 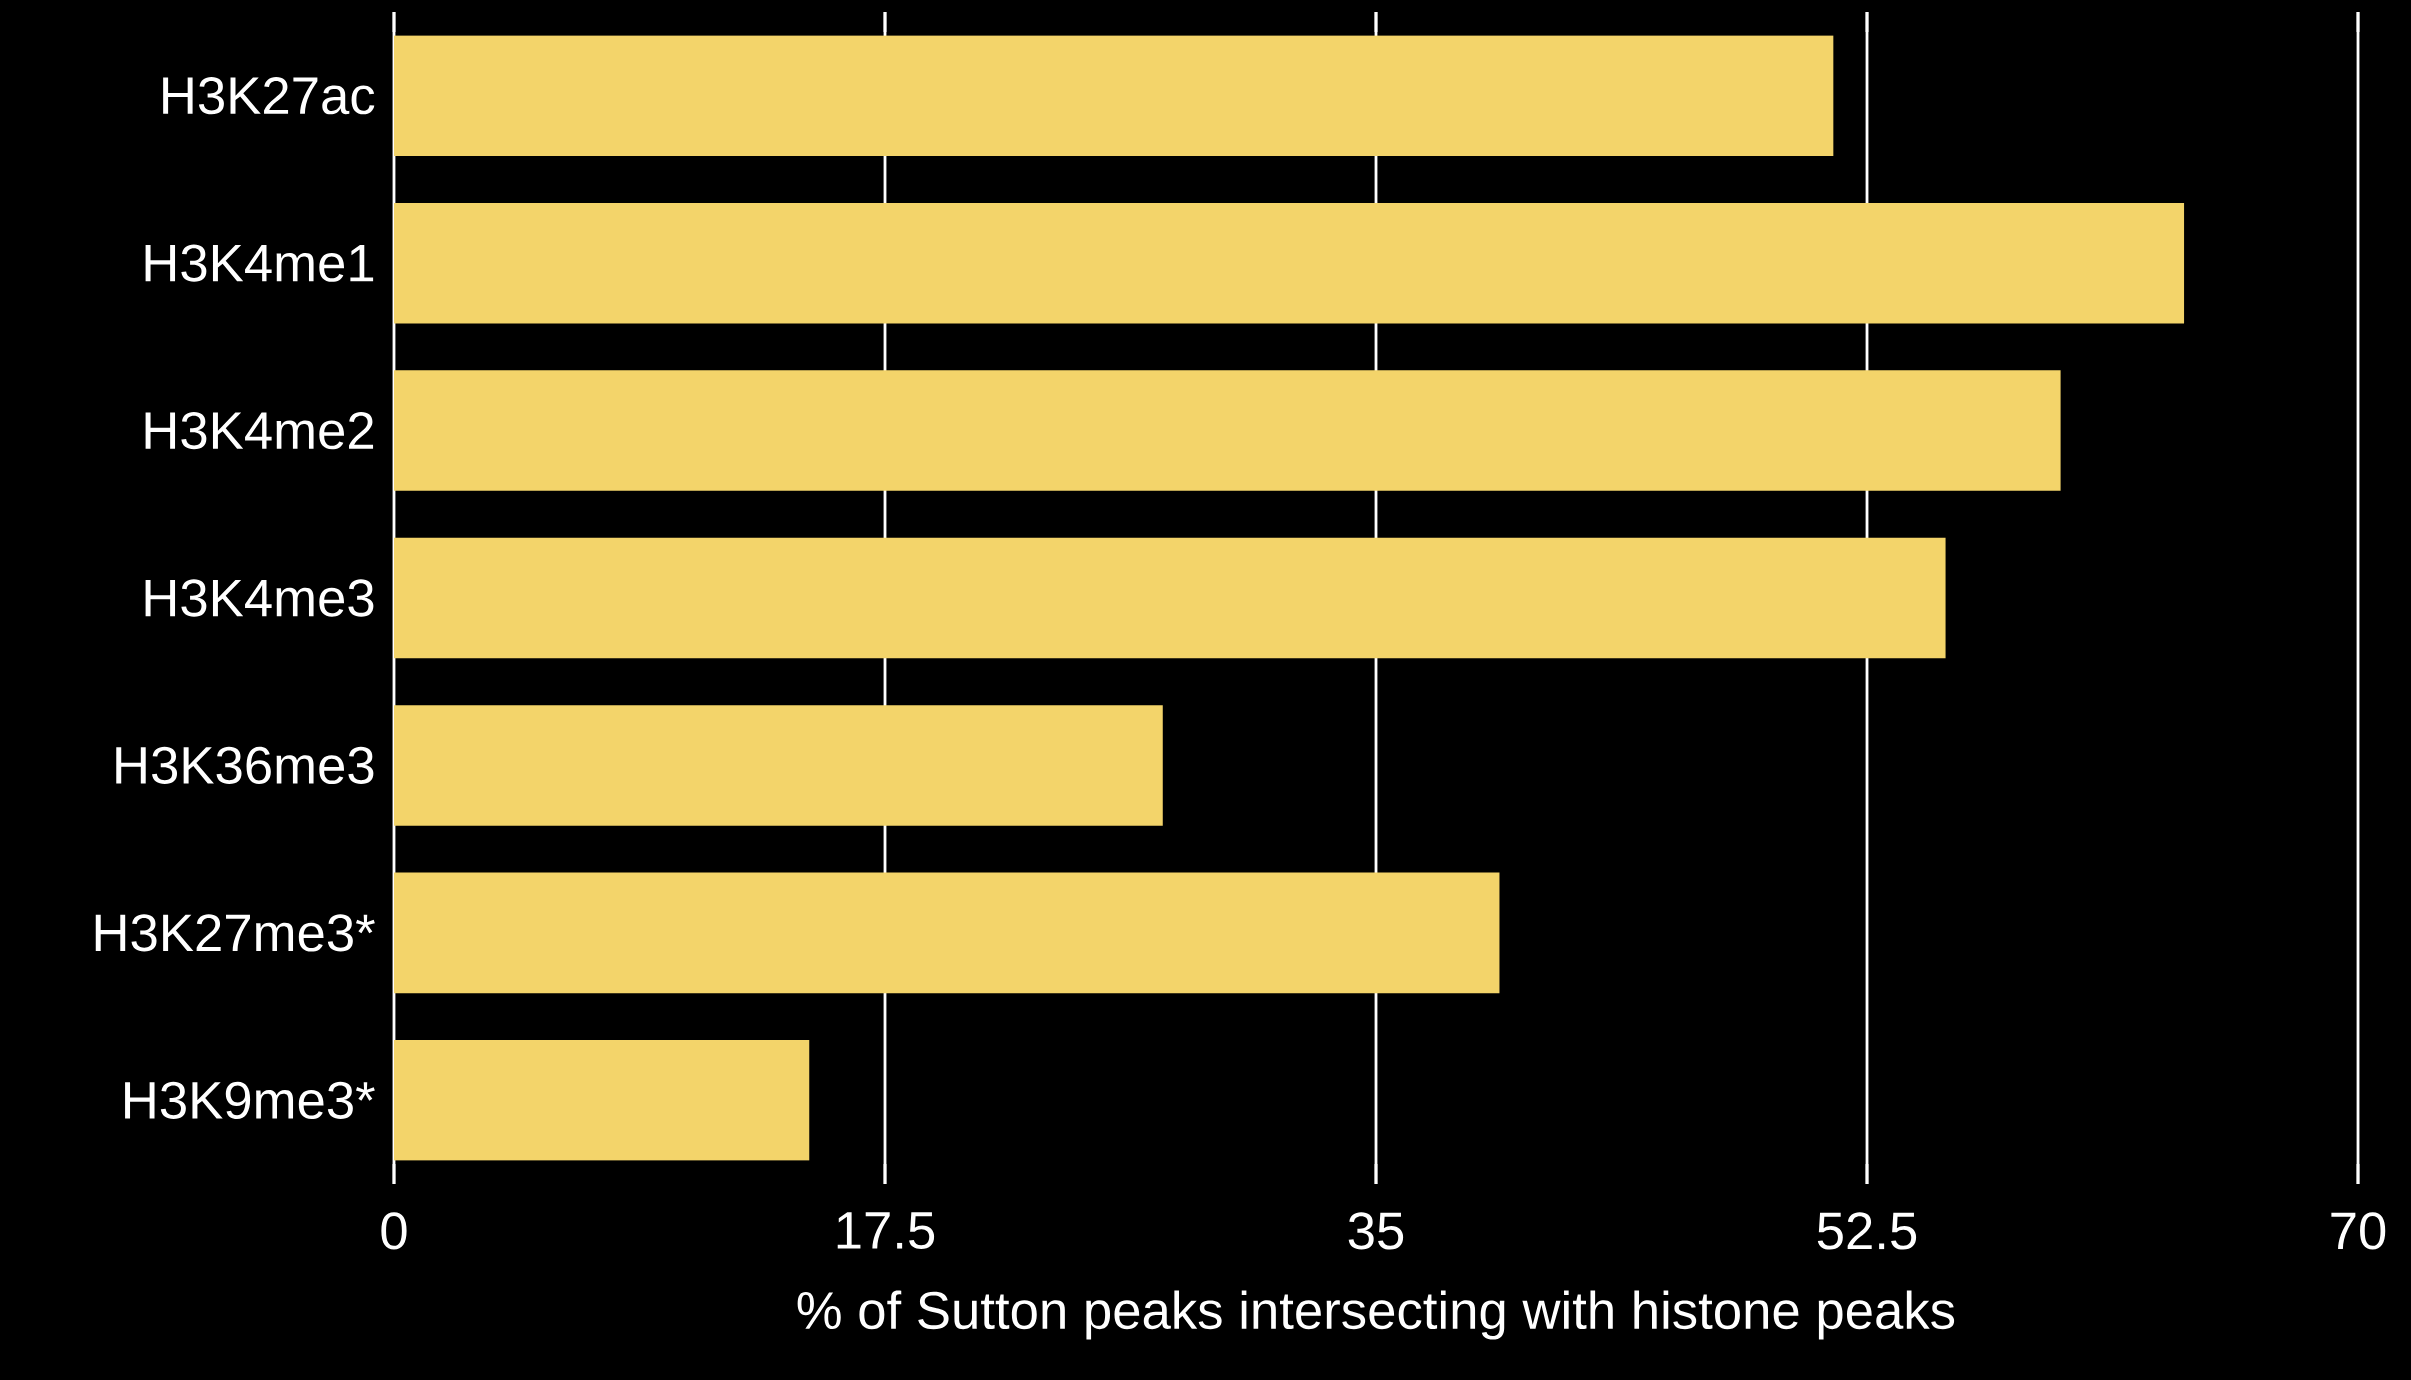 I want to click on y-tick-label: H3K4me3, so click(x=259, y=598).